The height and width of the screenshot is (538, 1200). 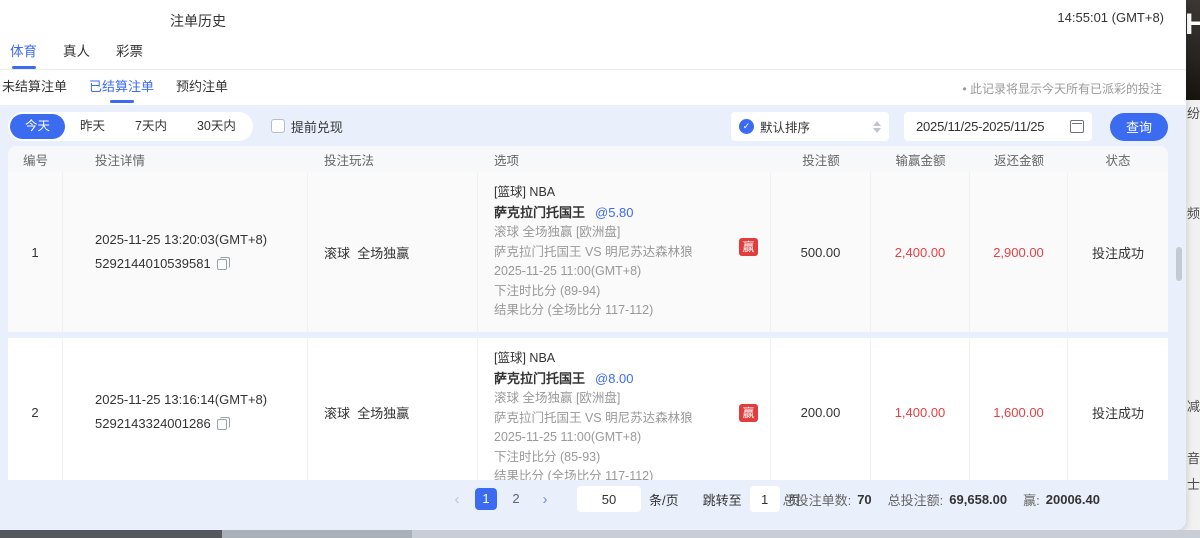 I want to click on order-id: 5292144010539581, so click(x=153, y=263).